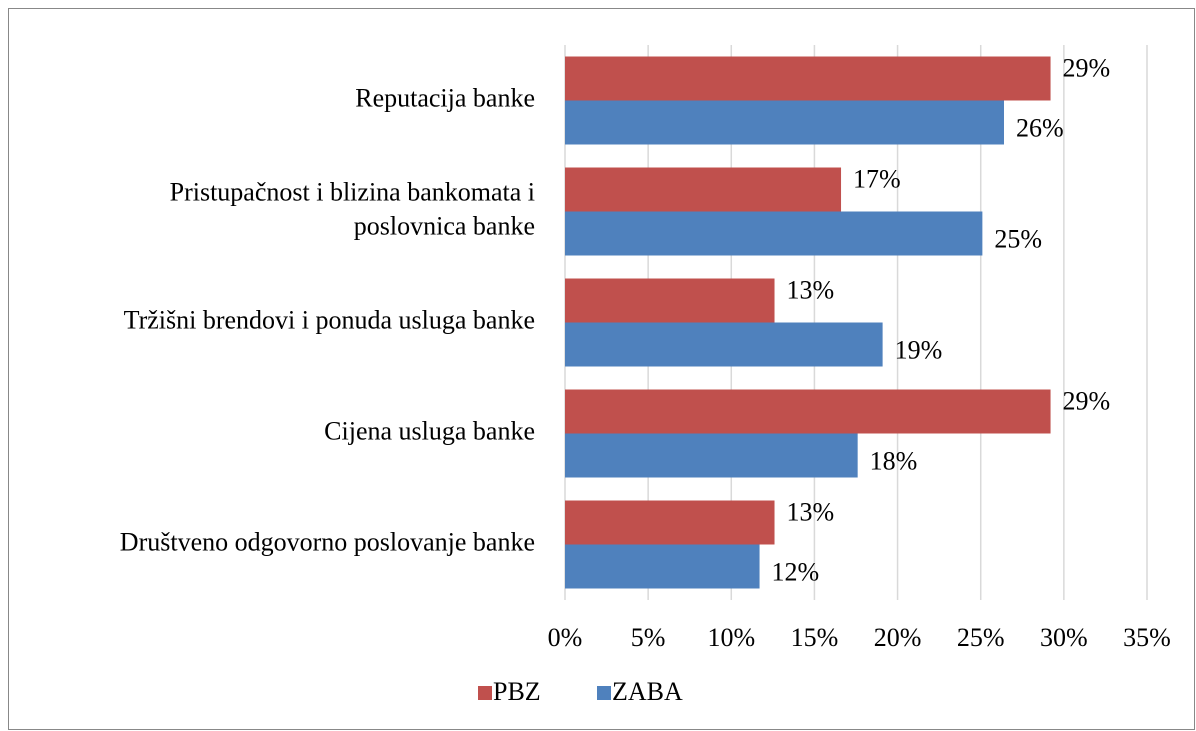 This screenshot has height=731, width=1196. I want to click on data-label: 26%, so click(1040, 127).